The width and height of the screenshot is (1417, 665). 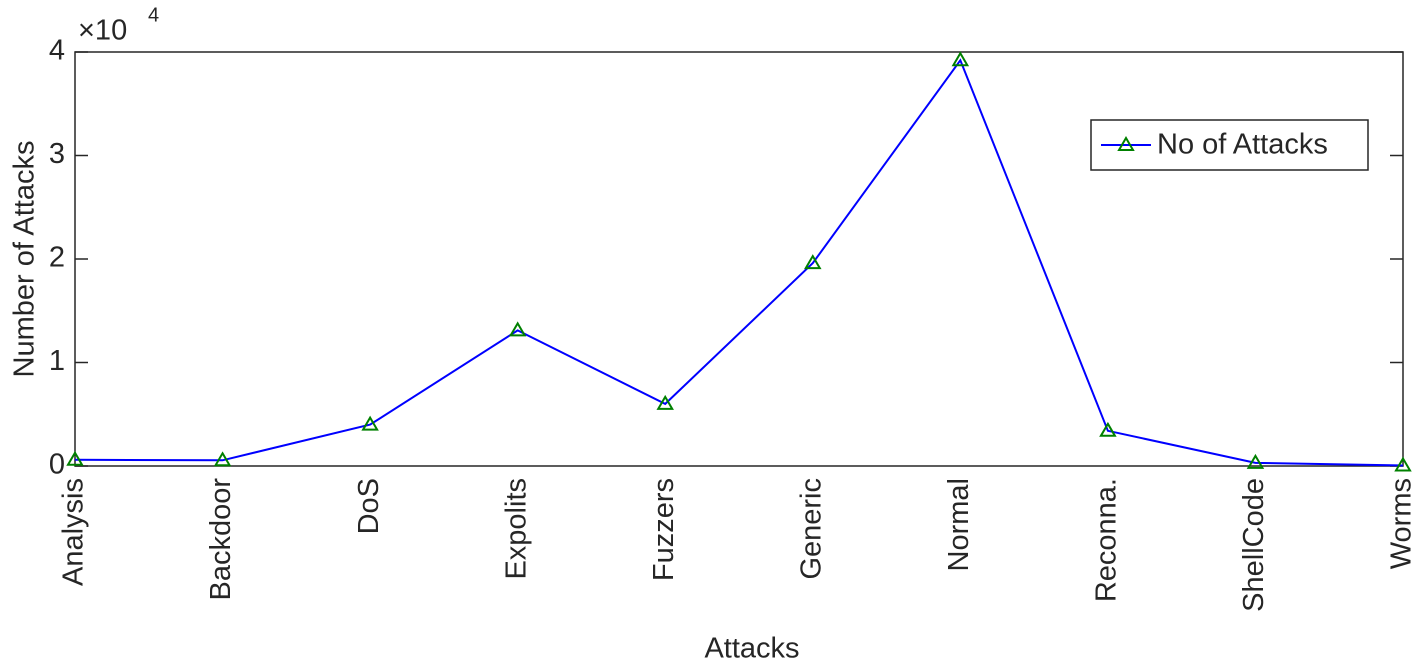 I want to click on legend-marker, so click(x=1126, y=143).